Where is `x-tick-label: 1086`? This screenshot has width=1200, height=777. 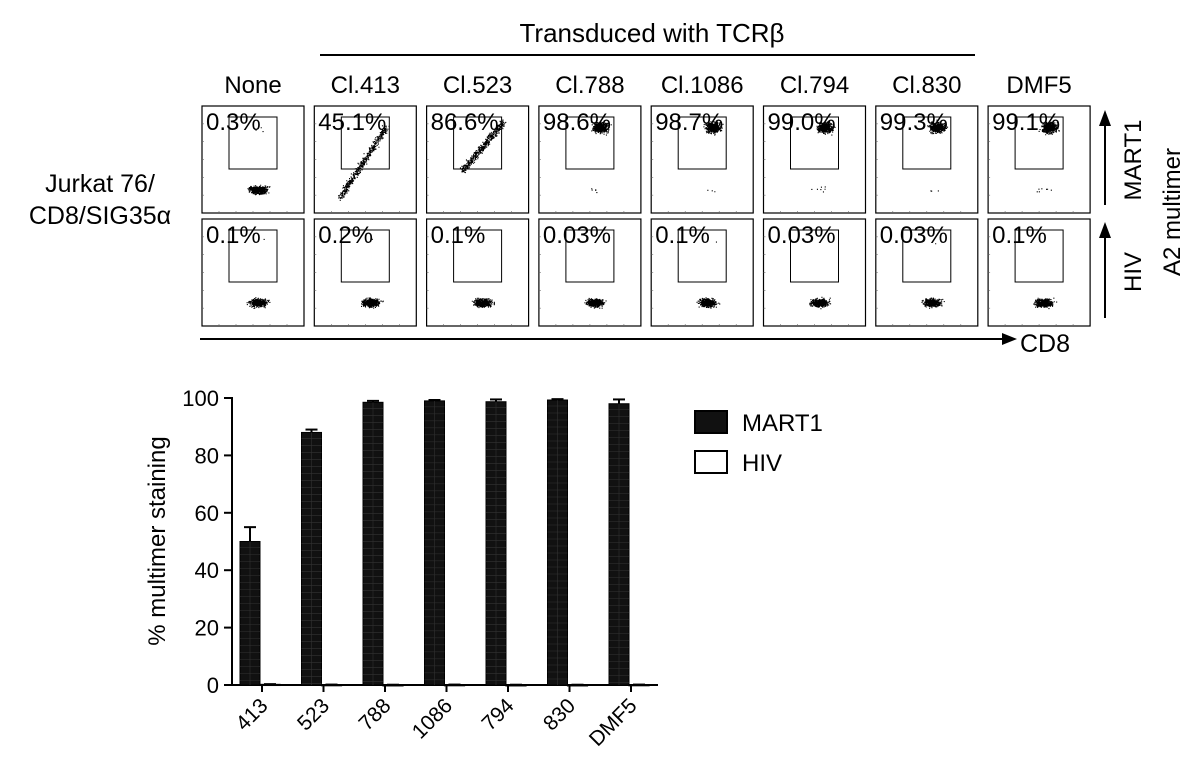
x-tick-label: 1086 is located at coordinates (432, 718).